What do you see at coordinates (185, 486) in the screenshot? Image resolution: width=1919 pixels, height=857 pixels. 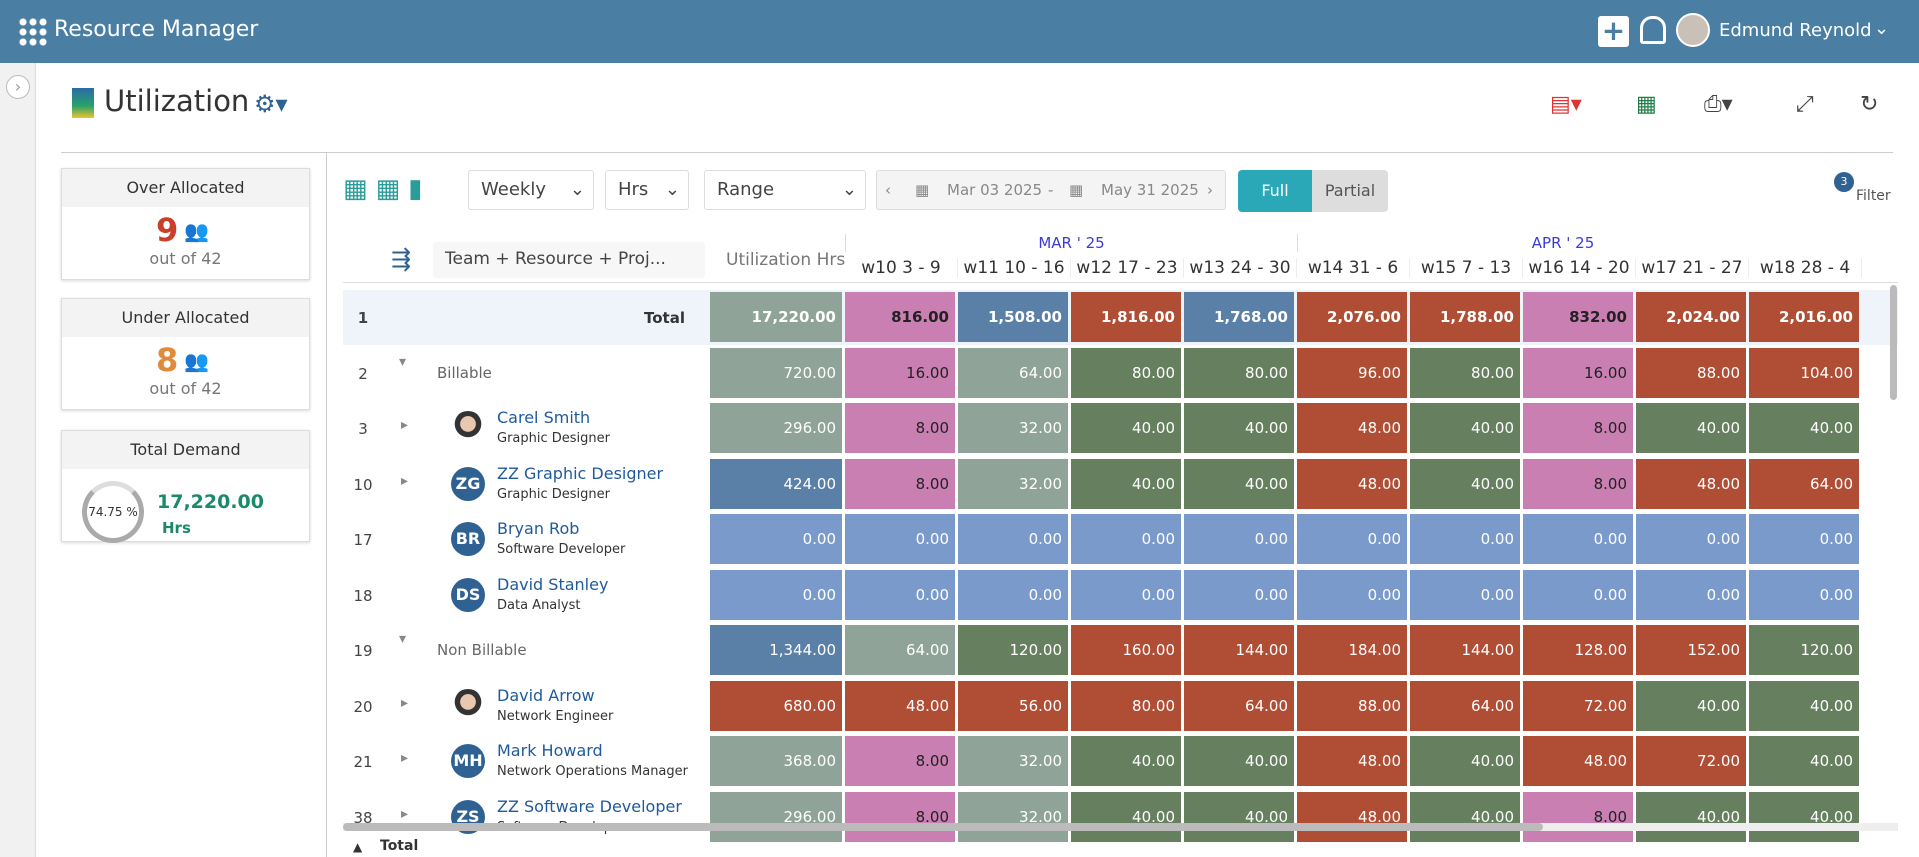 I see `demand-card: Total Demand 74.75 % 17,220.00 Hrs` at bounding box center [185, 486].